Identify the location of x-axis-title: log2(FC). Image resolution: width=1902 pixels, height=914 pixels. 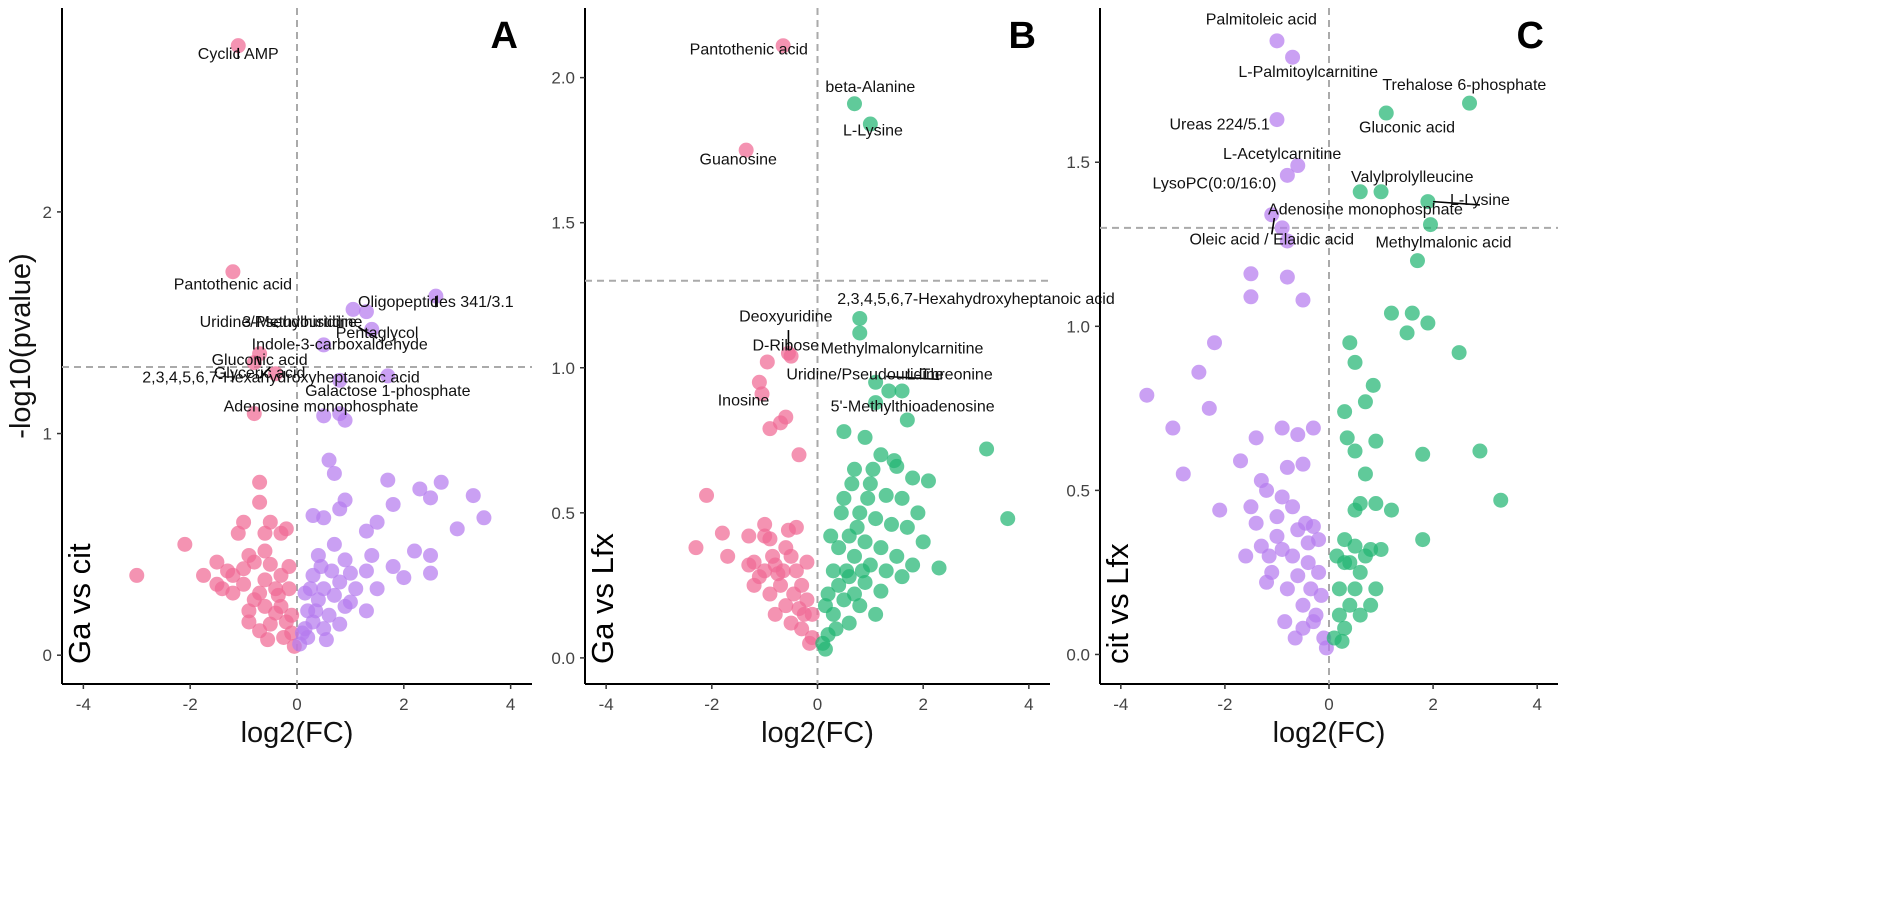
(817, 733).